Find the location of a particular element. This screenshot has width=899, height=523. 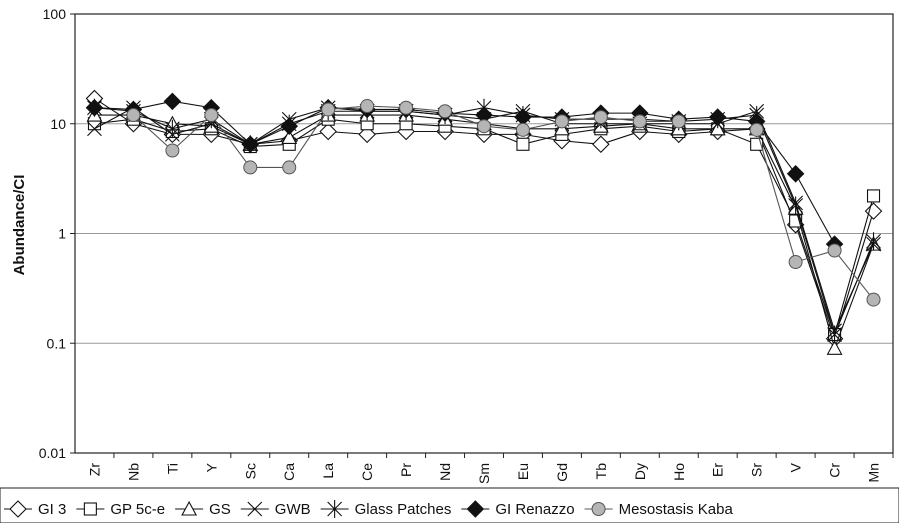

x-tick-label: La is located at coordinates (328, 471).